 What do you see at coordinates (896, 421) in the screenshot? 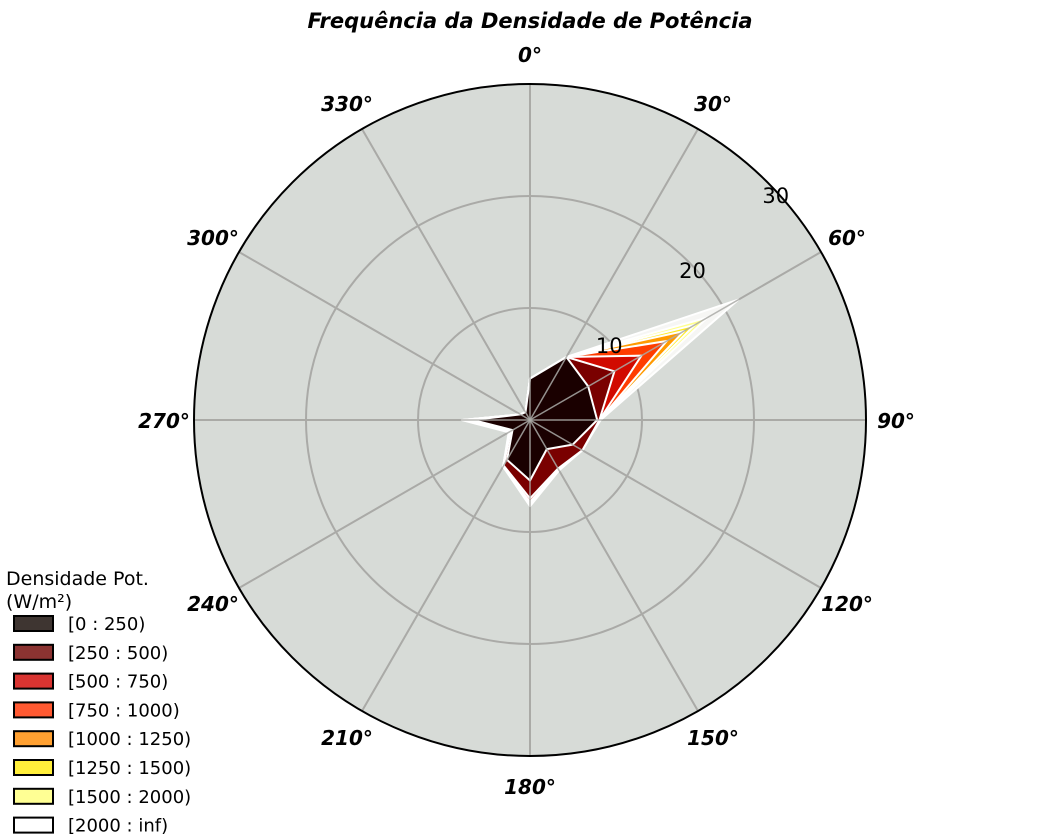
I see `angle-tick-label: 90°` at bounding box center [896, 421].